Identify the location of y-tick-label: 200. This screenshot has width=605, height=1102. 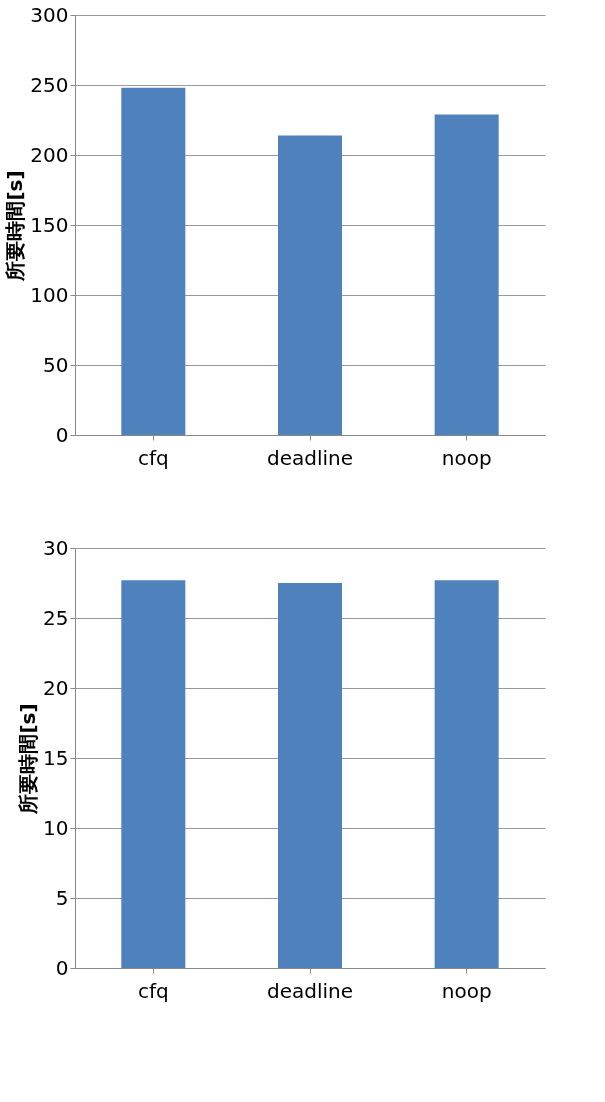
(49, 154).